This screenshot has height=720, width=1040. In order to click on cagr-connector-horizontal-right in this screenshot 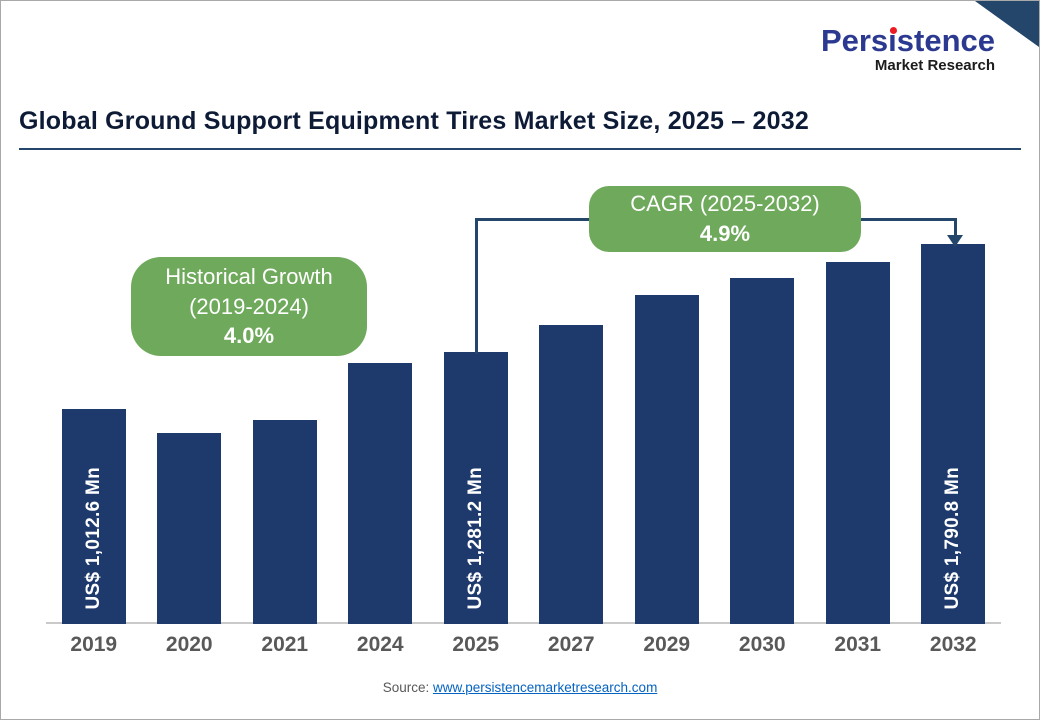, I will do `click(907, 219)`.